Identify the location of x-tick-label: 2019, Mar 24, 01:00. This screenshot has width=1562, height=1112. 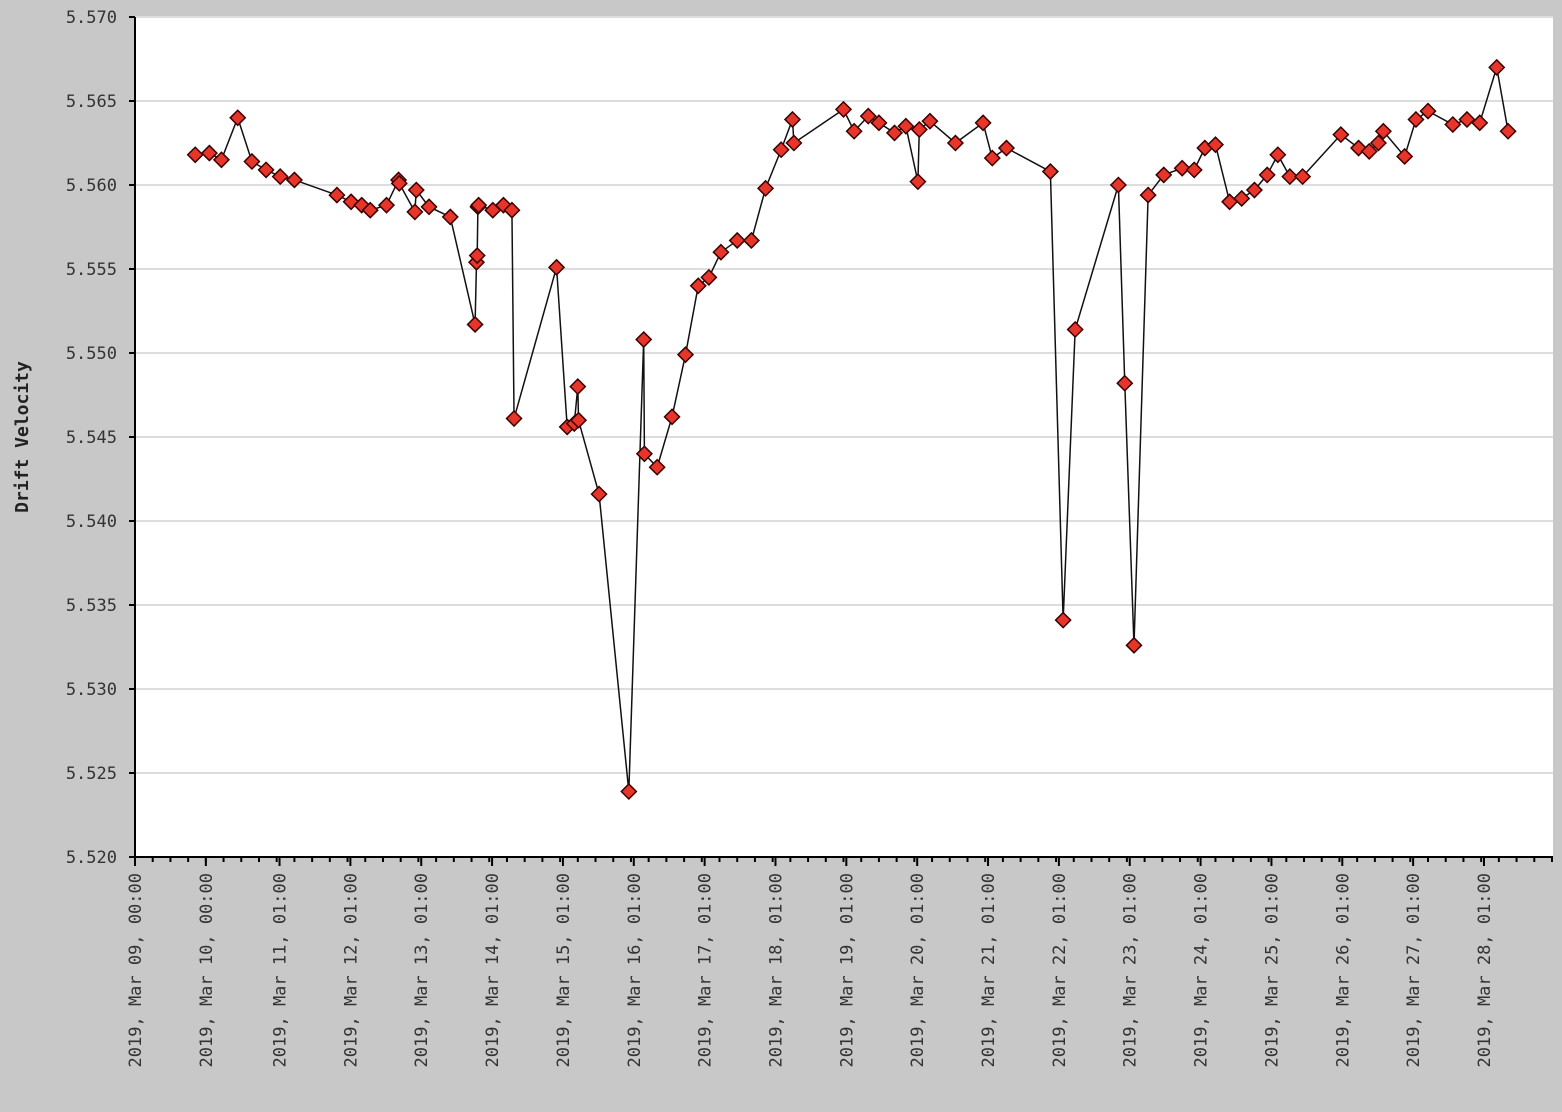
(1202, 970).